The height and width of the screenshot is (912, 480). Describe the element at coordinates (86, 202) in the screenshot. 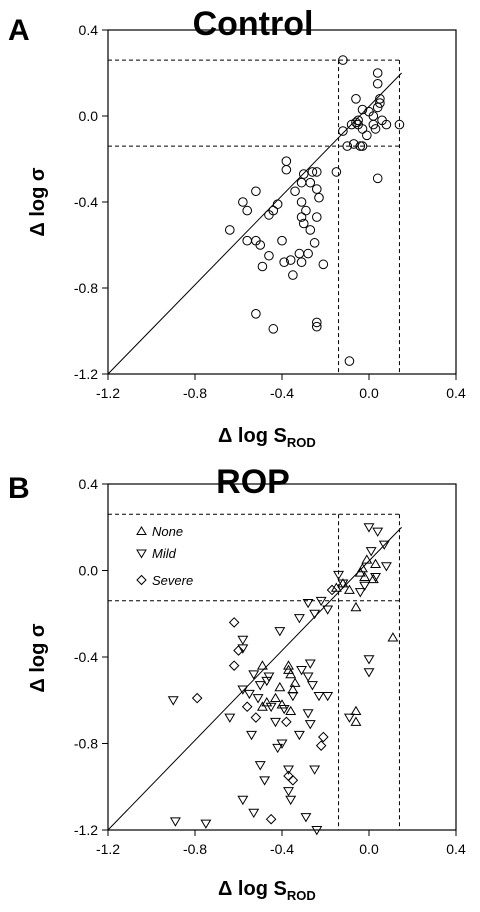

I see `y-tick-label: -0.4` at that location.